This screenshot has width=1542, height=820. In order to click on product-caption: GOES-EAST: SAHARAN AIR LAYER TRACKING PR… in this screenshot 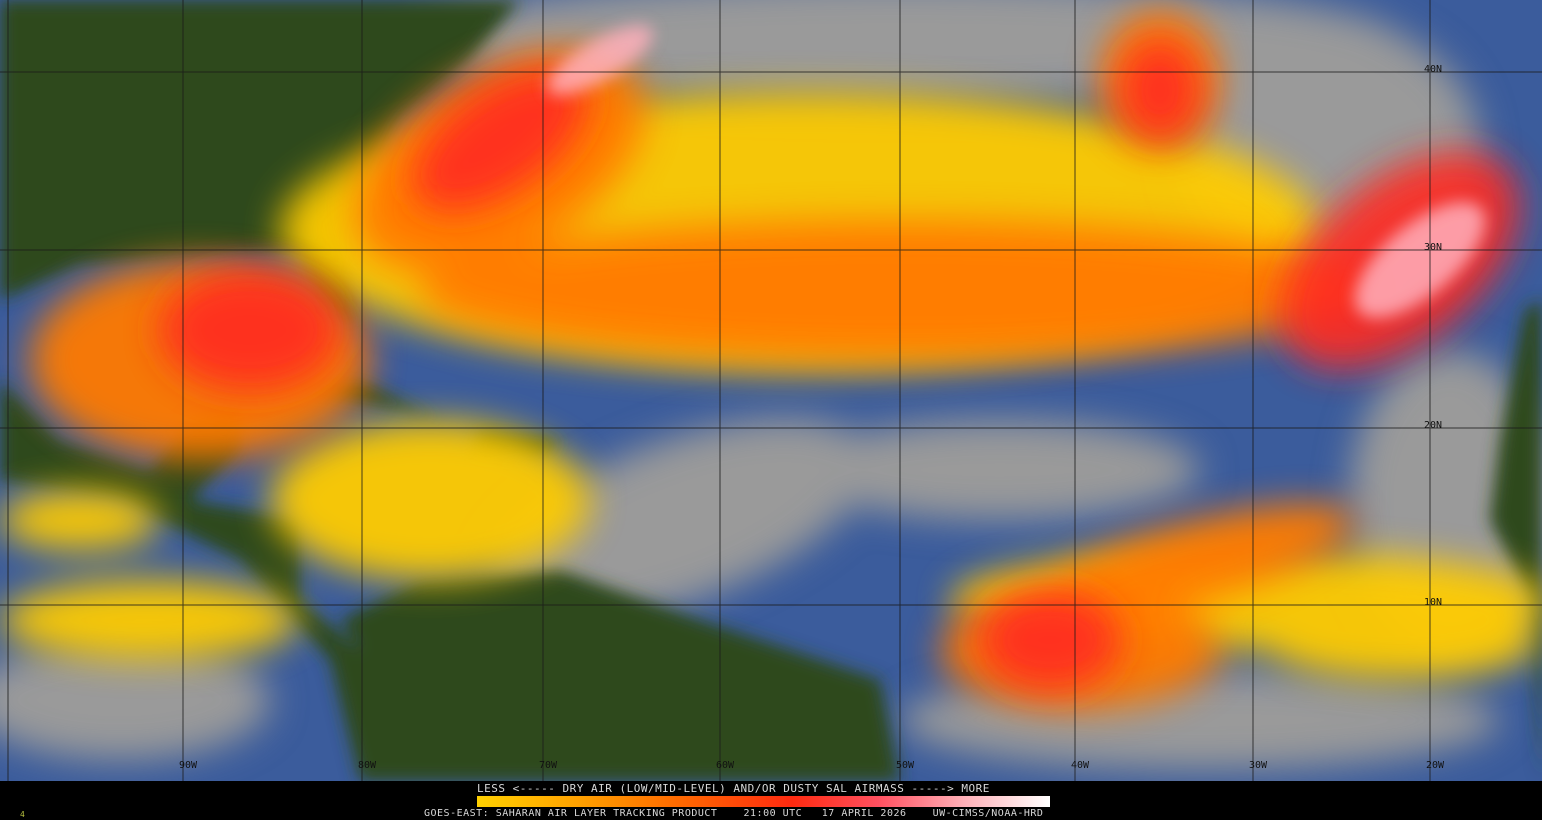, I will do `click(734, 813)`.